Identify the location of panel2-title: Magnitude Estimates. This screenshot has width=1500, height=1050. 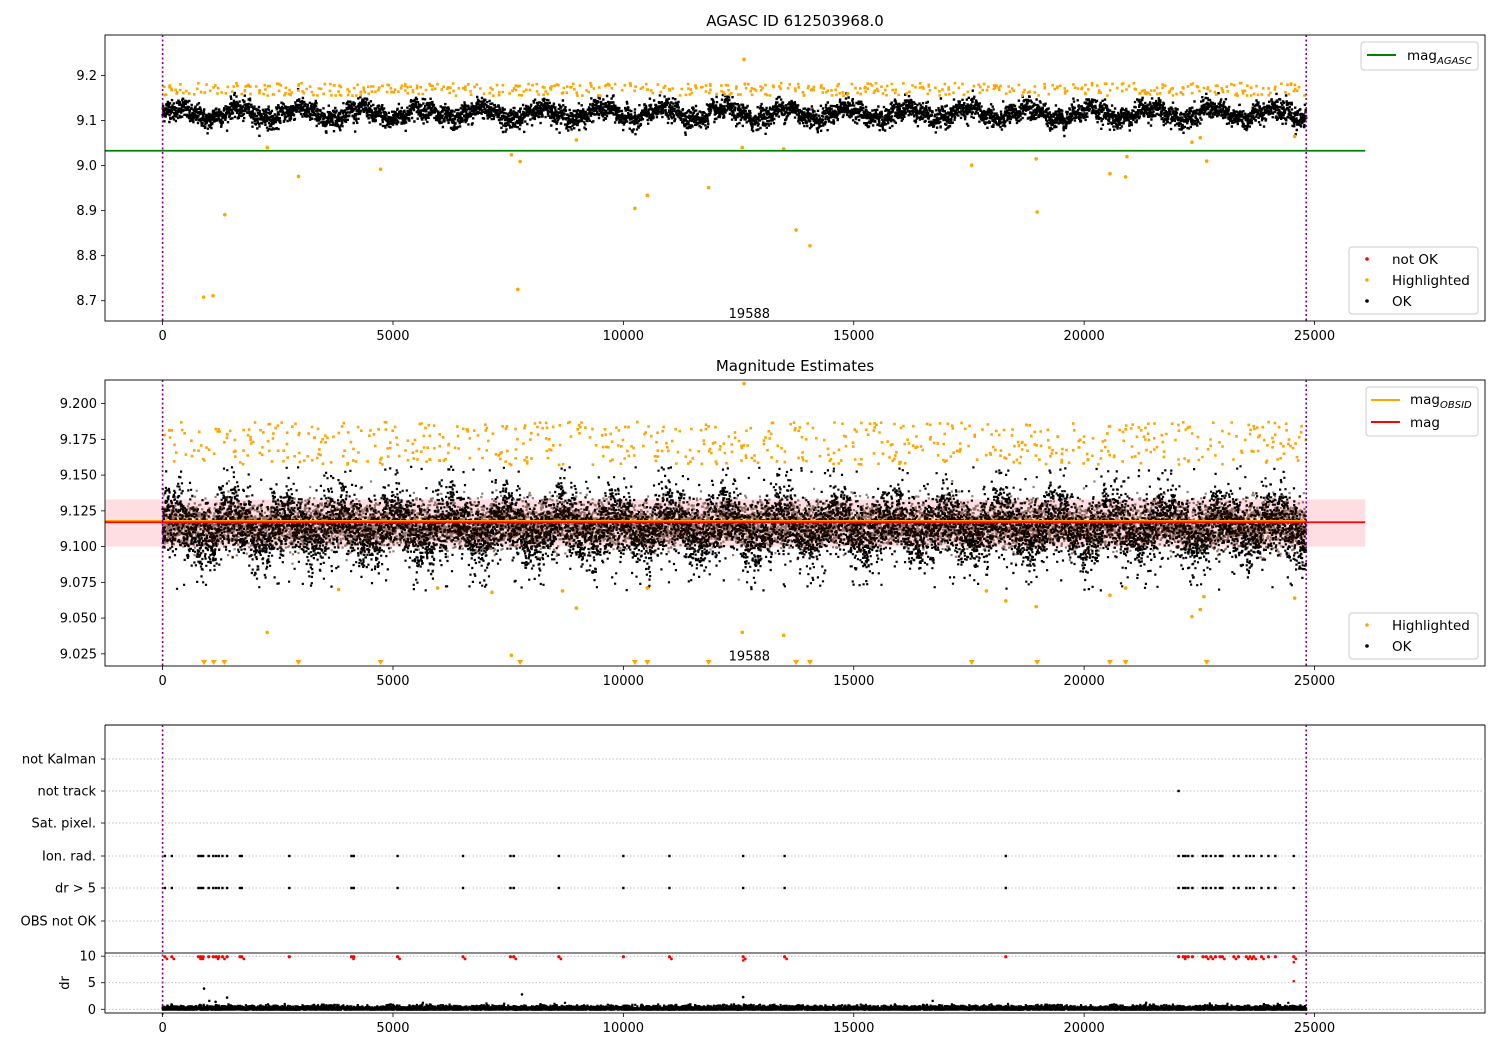
(795, 366).